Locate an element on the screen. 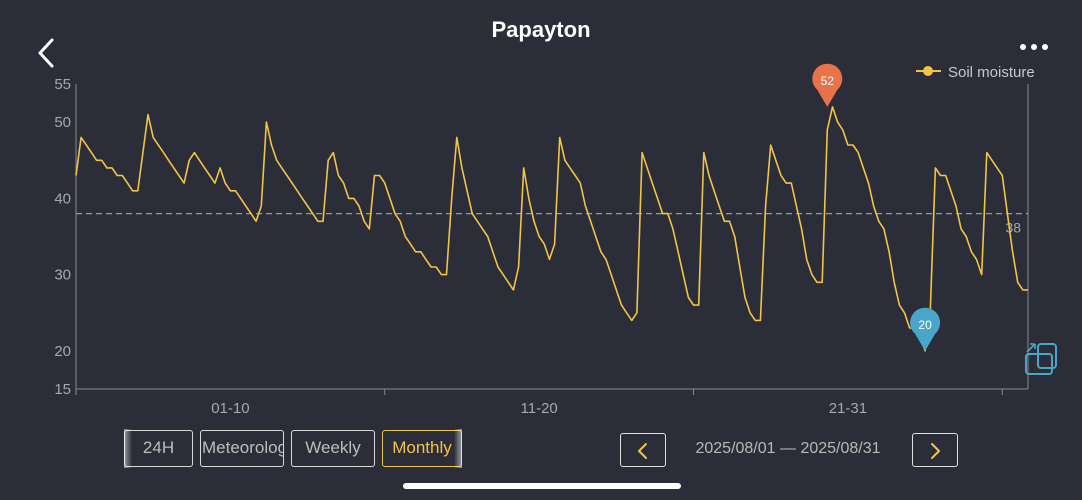 The image size is (1082, 500). next-range-button is located at coordinates (935, 450).